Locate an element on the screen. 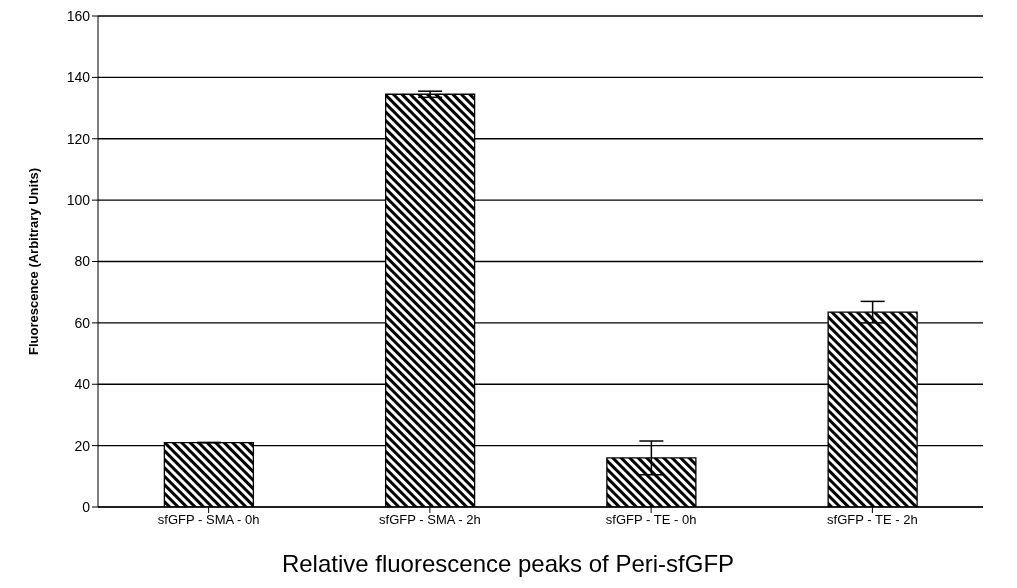 The width and height of the screenshot is (1017, 588). x-tick-label: sfGFP - SMA - 2h is located at coordinates (430, 520).